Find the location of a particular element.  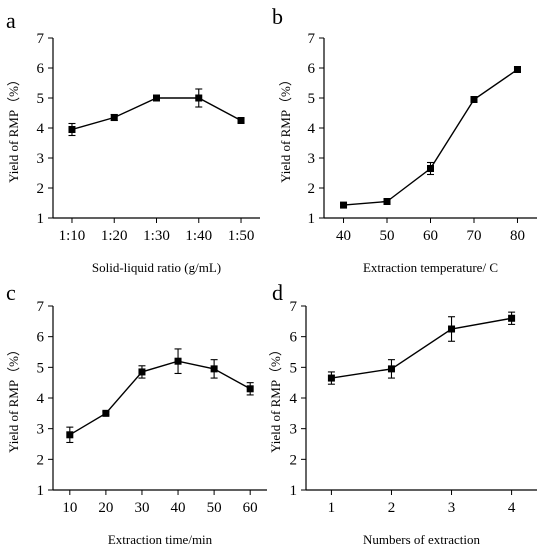

panel-label: d is located at coordinates (277, 292).